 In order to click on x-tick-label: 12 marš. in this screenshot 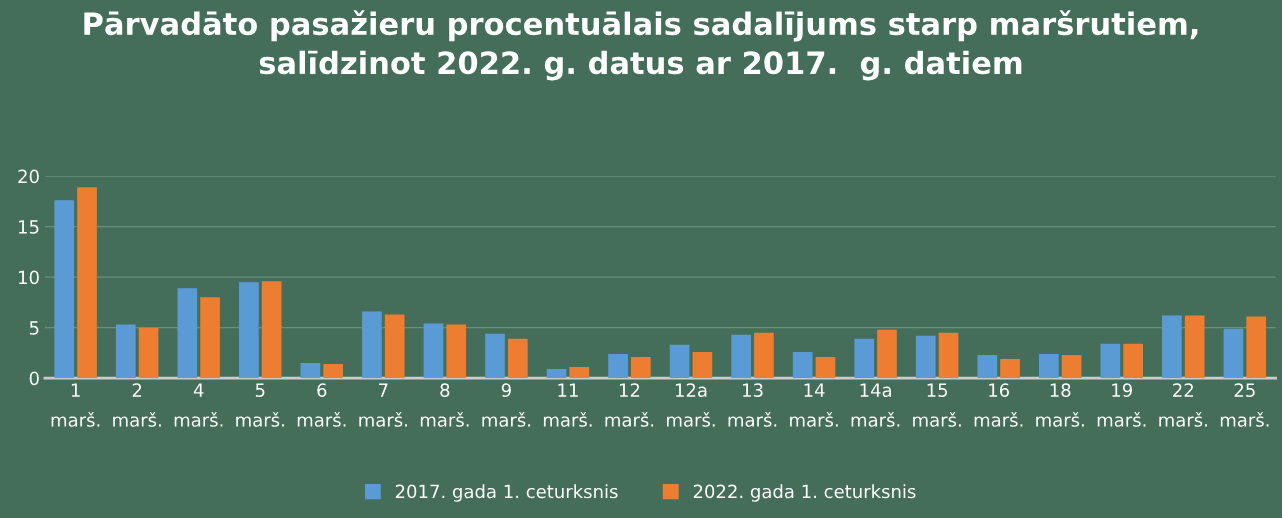, I will do `click(629, 405)`.